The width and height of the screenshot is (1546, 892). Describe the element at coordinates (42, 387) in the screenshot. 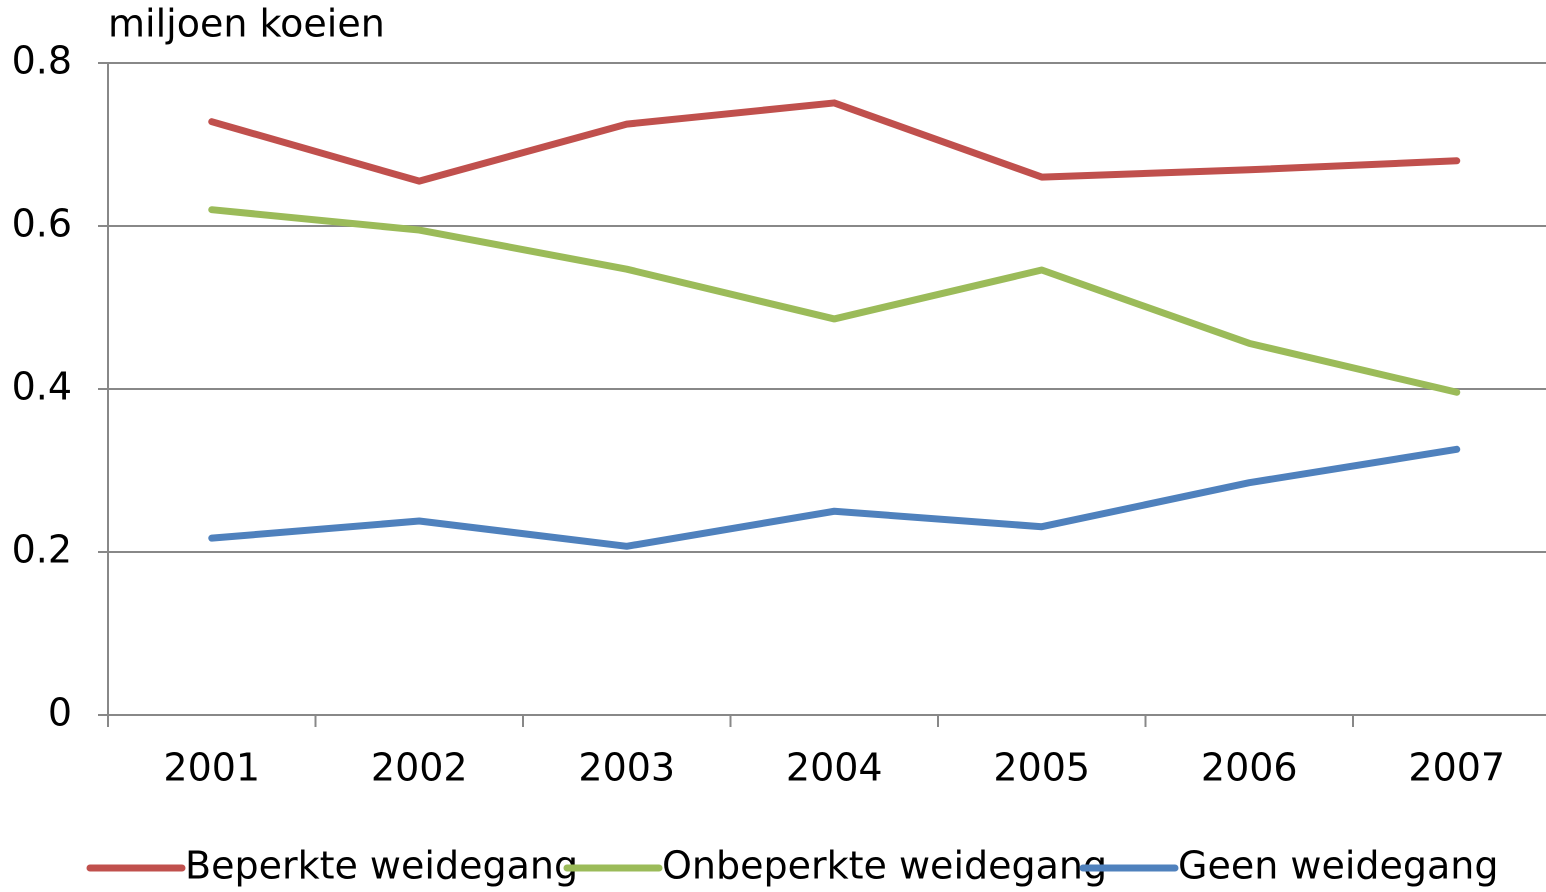

I see `y-tick-label: 0.4` at that location.